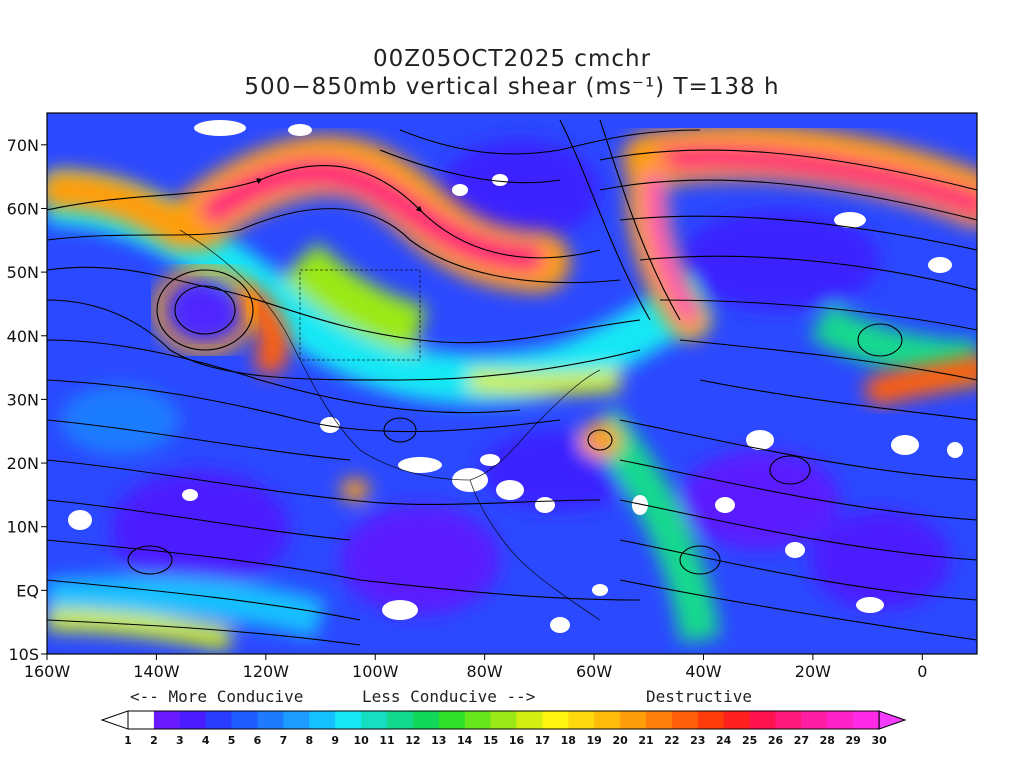 This screenshot has width=1024, height=768. Describe the element at coordinates (542, 740) in the screenshot. I see `colorbar-level-label: 17` at that location.